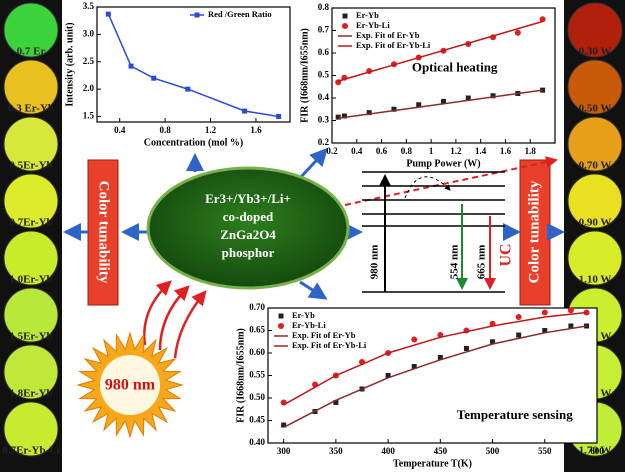 Image resolution: width=625 pixels, height=472 pixels. Describe the element at coordinates (89, 116) in the screenshot. I see `y-tick-label: 1.5` at that location.